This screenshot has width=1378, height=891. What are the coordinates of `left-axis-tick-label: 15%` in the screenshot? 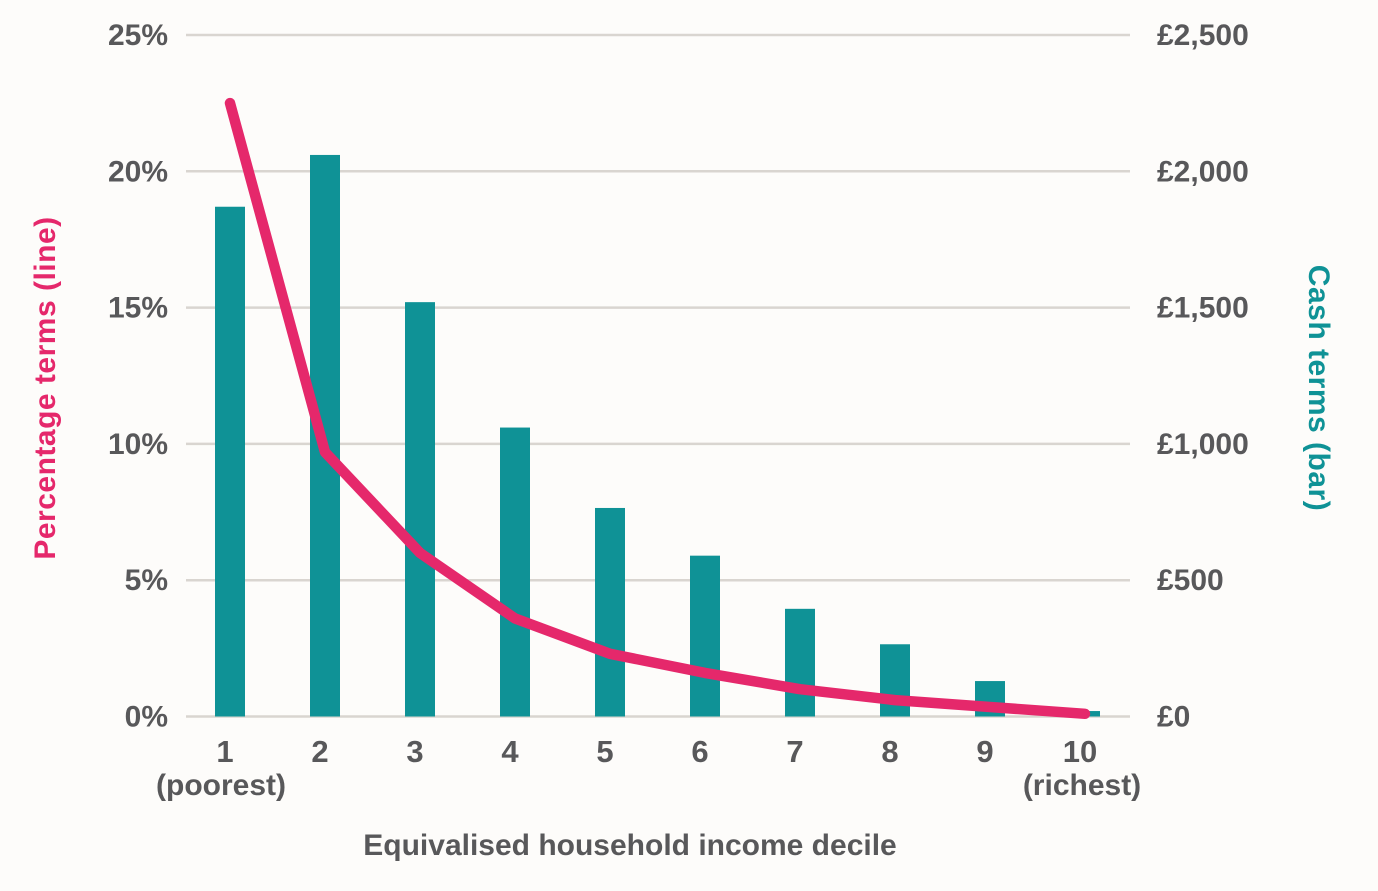 It's located at (138, 308).